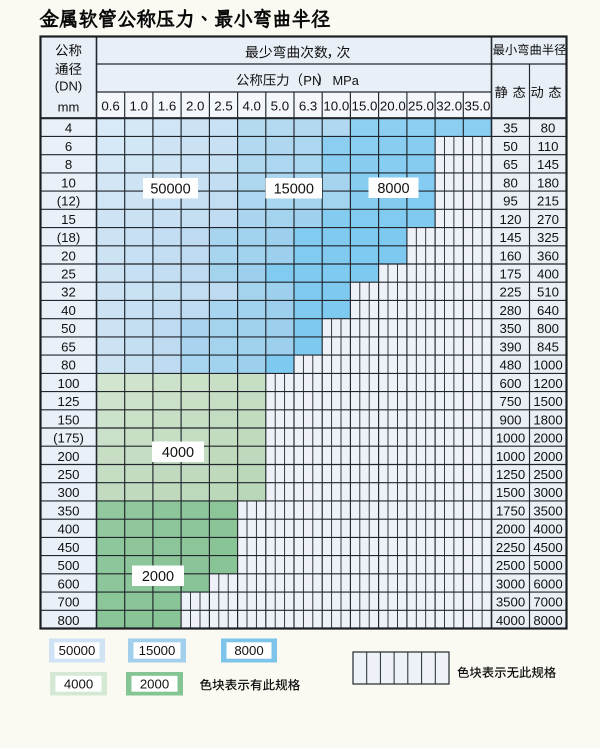  I want to click on svg-text: 20.0, so click(393, 106).